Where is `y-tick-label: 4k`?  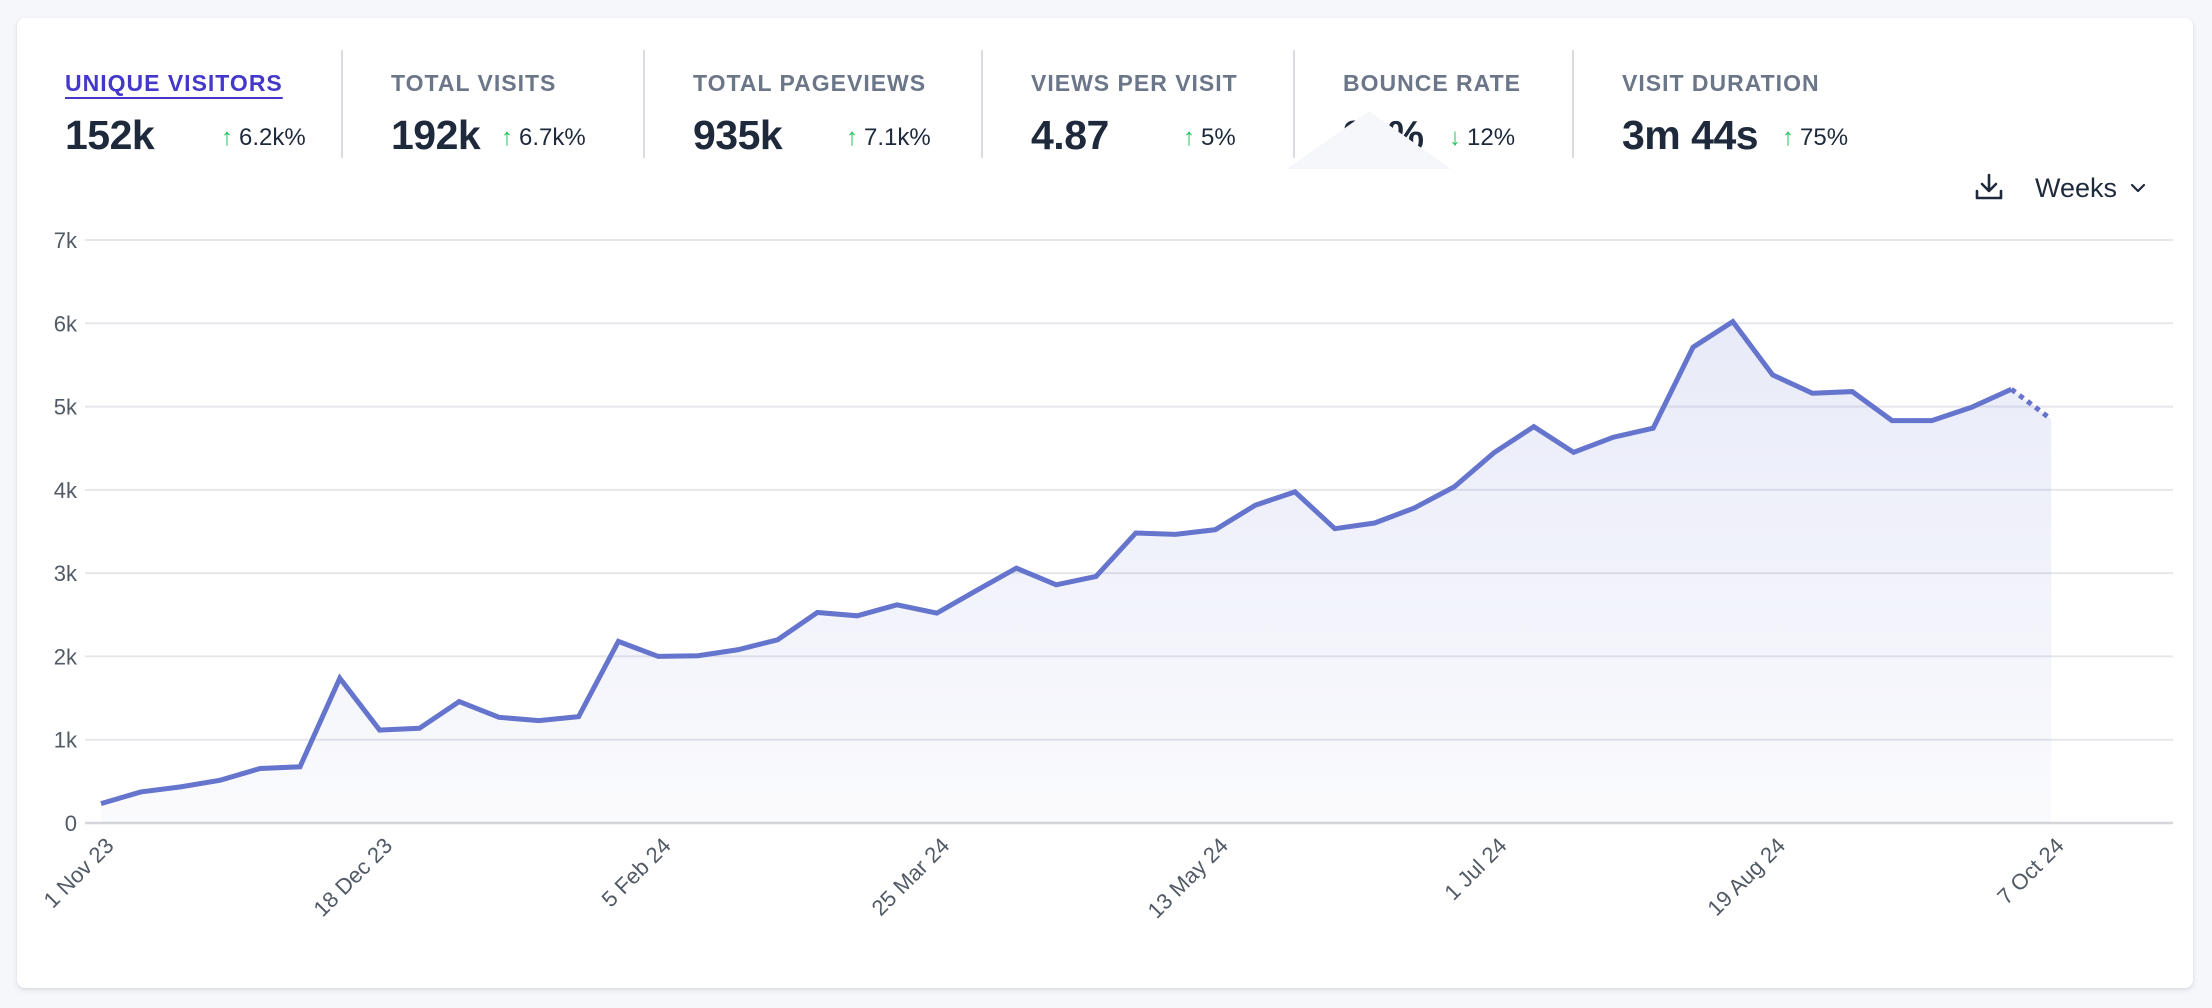 y-tick-label: 4k is located at coordinates (66, 490).